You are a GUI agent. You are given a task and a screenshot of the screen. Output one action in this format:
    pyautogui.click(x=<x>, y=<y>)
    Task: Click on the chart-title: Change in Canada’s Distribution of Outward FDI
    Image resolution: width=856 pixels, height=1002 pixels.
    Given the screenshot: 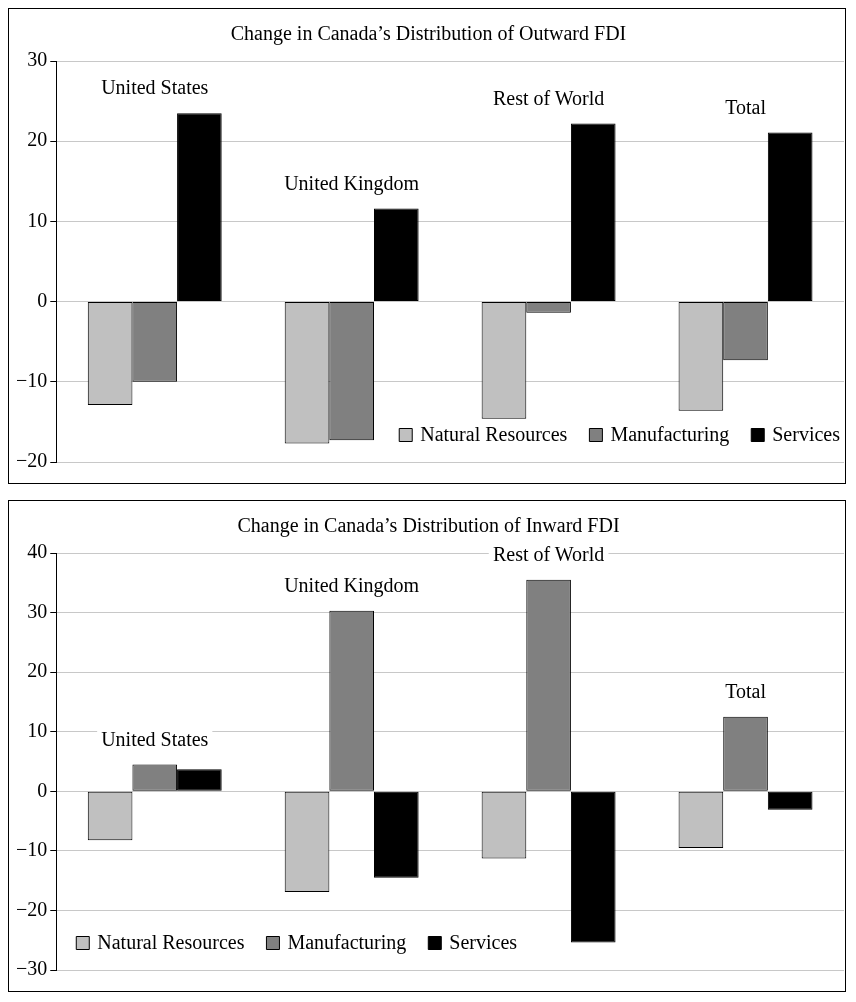 What is the action you would take?
    pyautogui.click(x=428, y=34)
    